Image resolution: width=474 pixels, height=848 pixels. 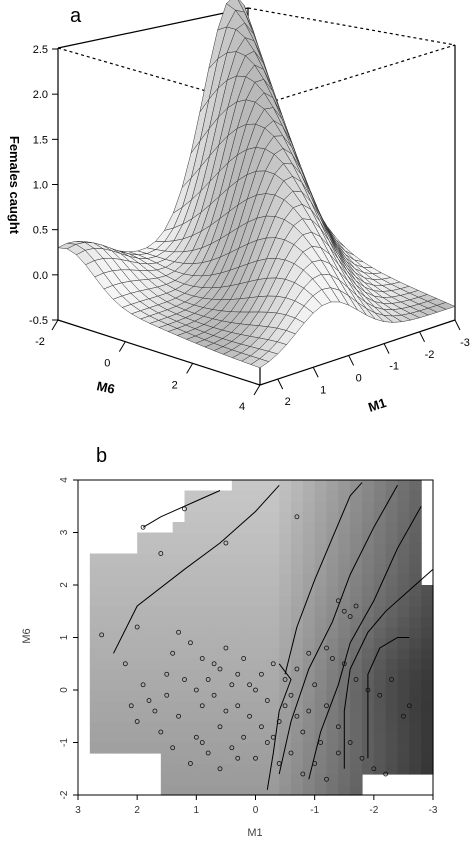 I want to click on m1-tick-label-b: 3, so click(x=78, y=810).